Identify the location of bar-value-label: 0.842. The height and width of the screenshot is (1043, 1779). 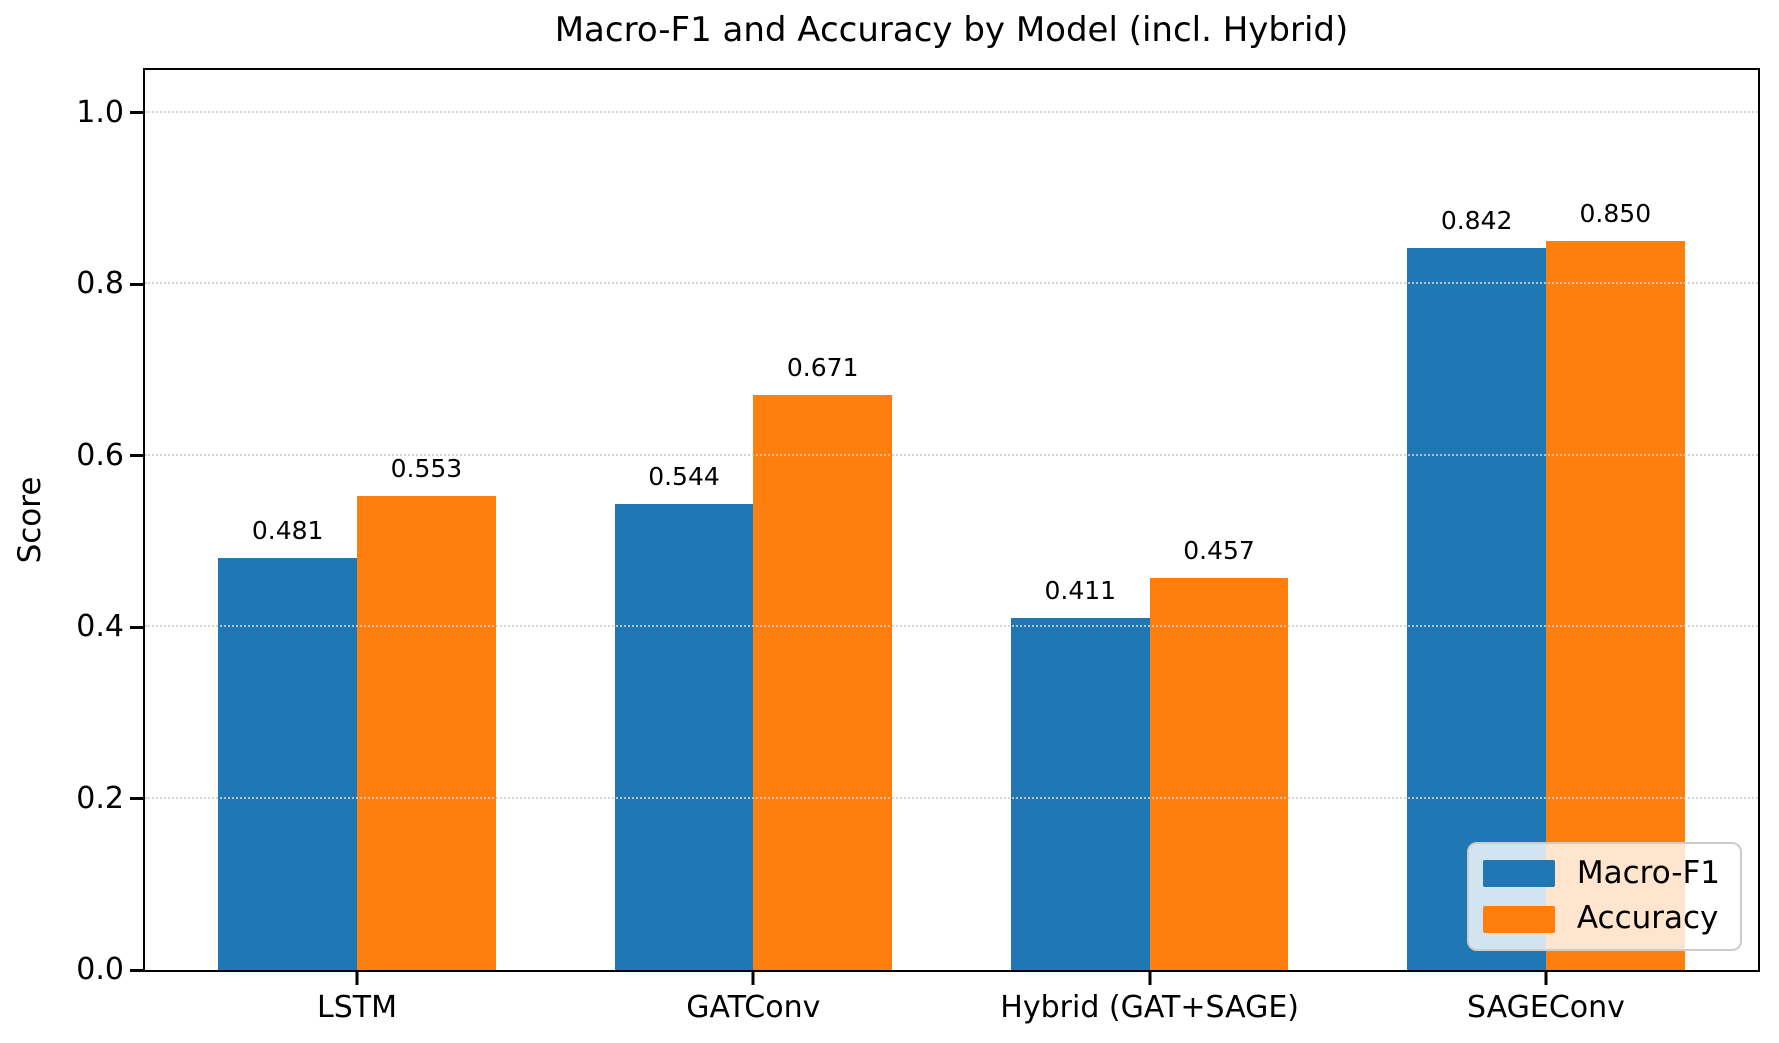
(1476, 221).